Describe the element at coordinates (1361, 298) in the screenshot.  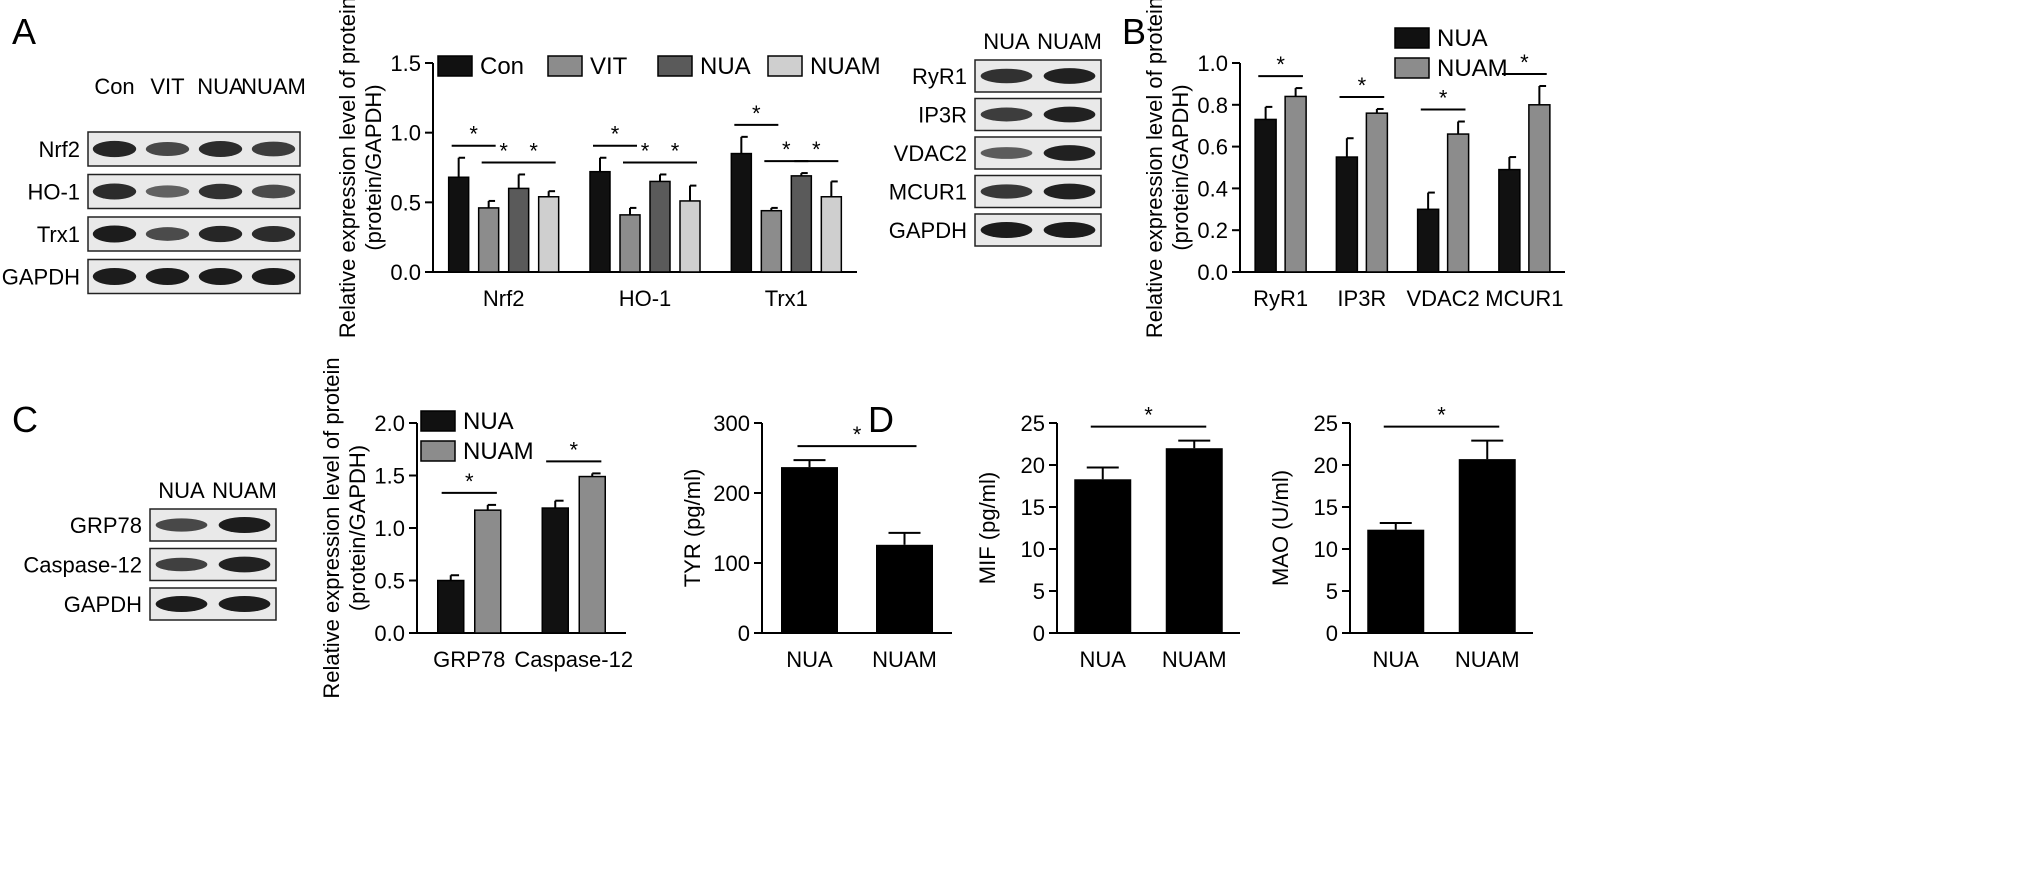
I see `x-tick-label: IP3R` at that location.